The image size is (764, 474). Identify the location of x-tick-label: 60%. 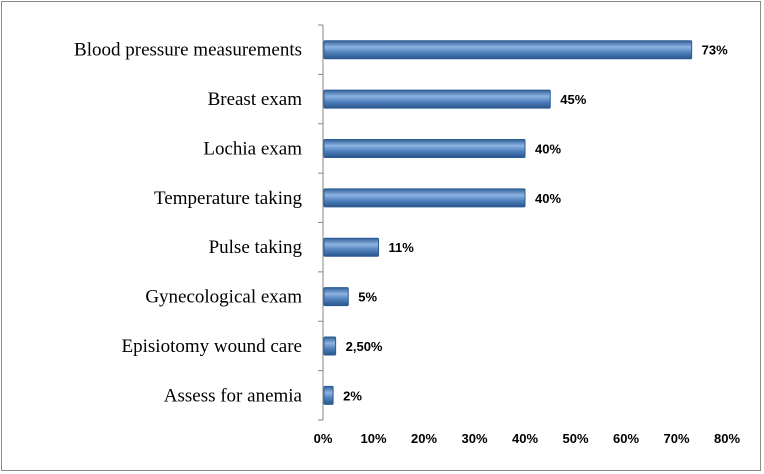
(626, 438).